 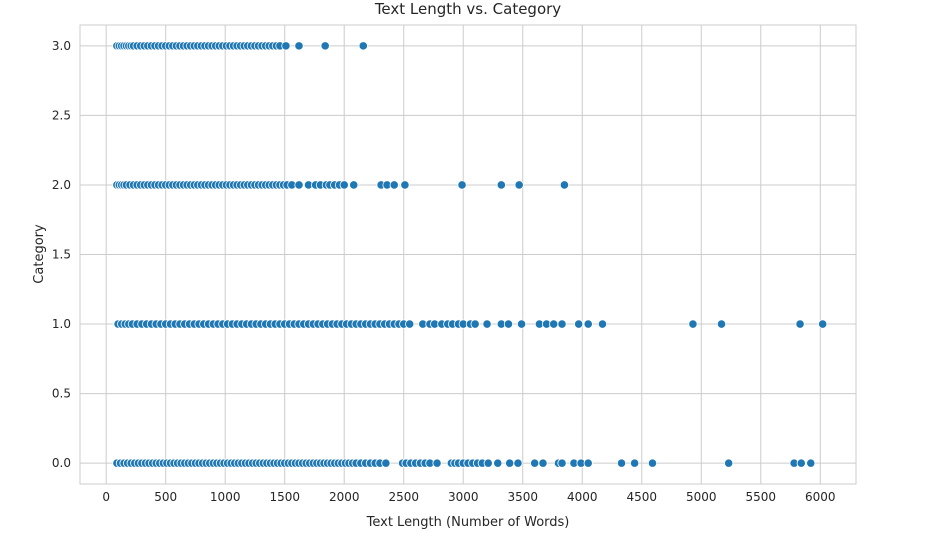 I want to click on x-tick-label: 500, so click(x=165, y=497).